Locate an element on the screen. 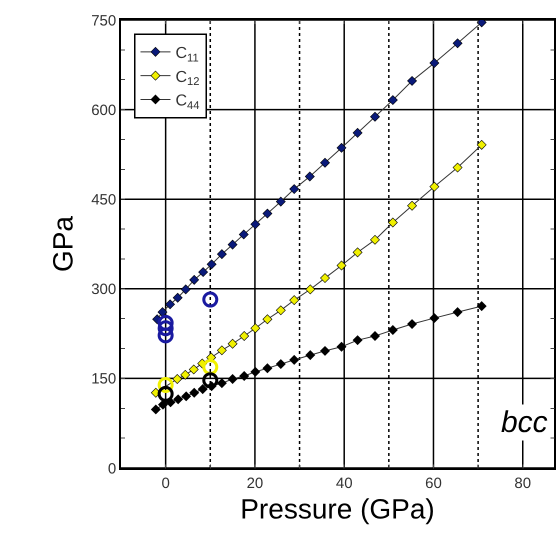  x-tick-label: 60 is located at coordinates (433, 483).